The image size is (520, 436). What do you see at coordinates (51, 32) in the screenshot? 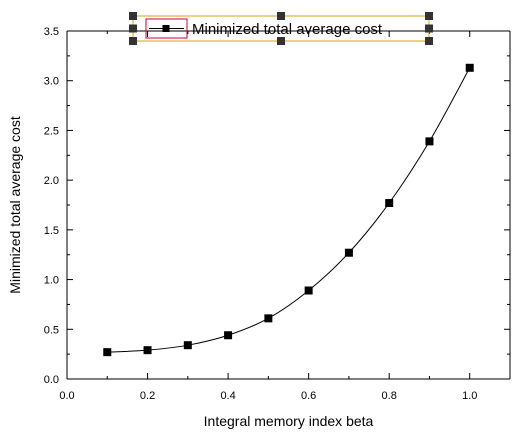
I see `y-tick-label: 3.5` at bounding box center [51, 32].